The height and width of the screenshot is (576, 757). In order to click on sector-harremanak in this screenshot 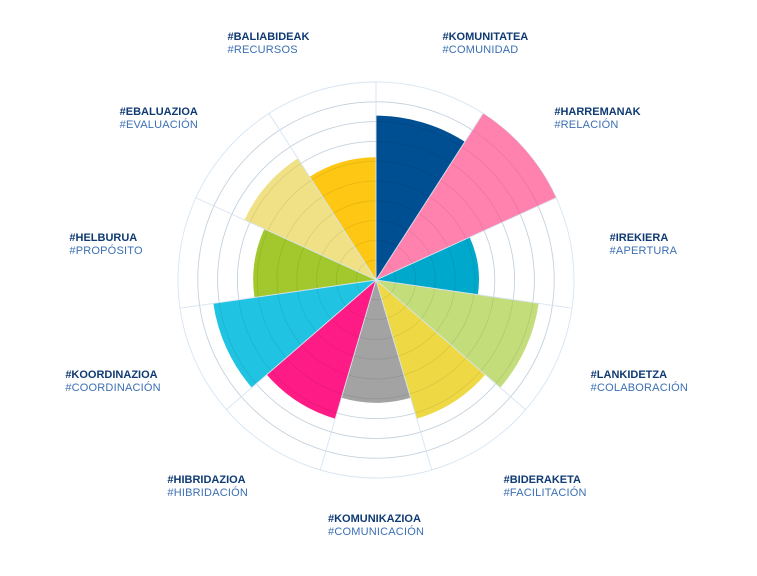, I will do `click(466, 197)`.